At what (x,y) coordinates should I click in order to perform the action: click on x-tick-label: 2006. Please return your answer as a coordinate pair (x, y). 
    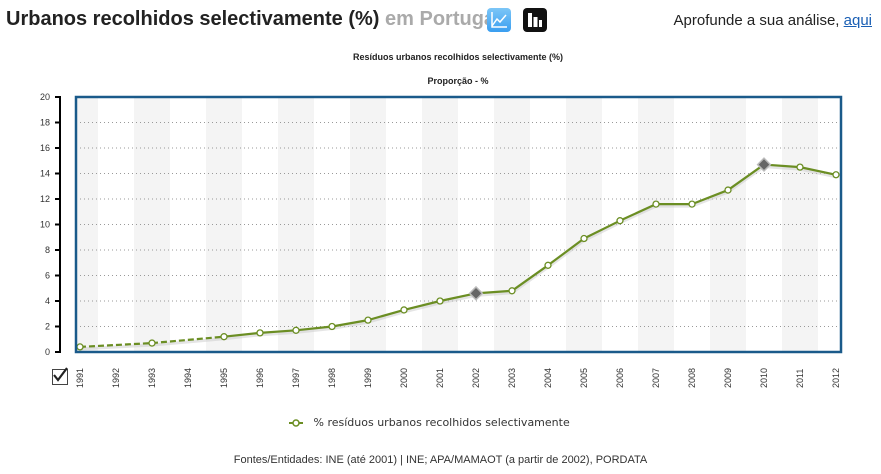
    Looking at the image, I should click on (620, 378).